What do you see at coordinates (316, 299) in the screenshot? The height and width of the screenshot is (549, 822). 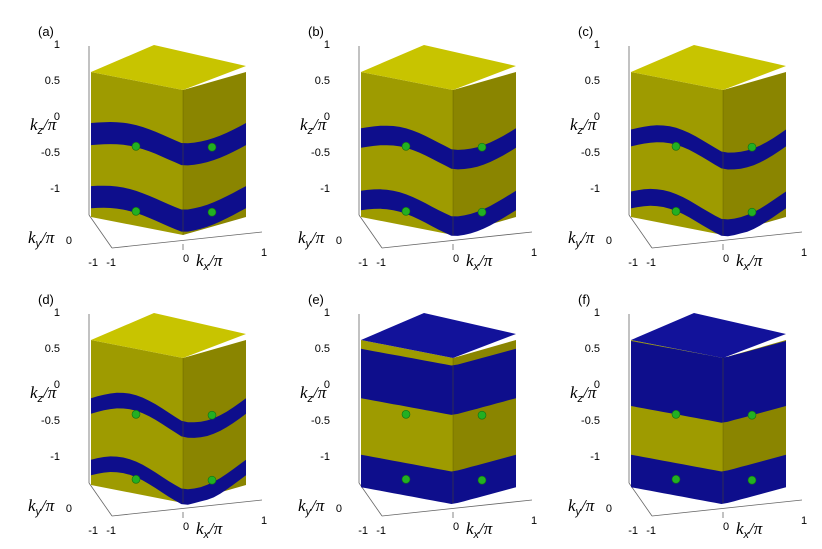 I see `panel-label: (e)` at bounding box center [316, 299].